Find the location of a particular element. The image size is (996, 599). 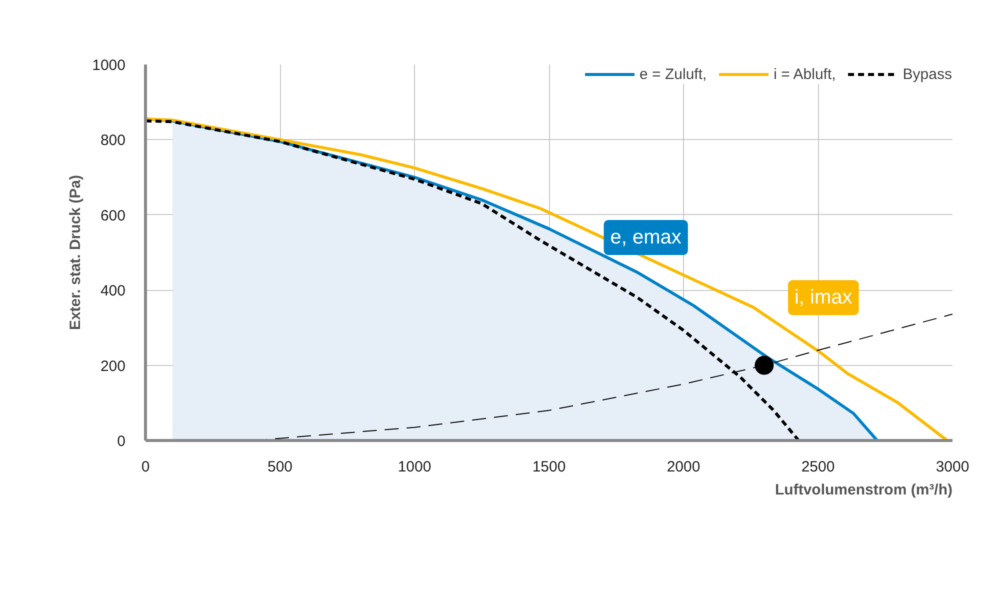

x-tick-label: 0 is located at coordinates (145, 467).